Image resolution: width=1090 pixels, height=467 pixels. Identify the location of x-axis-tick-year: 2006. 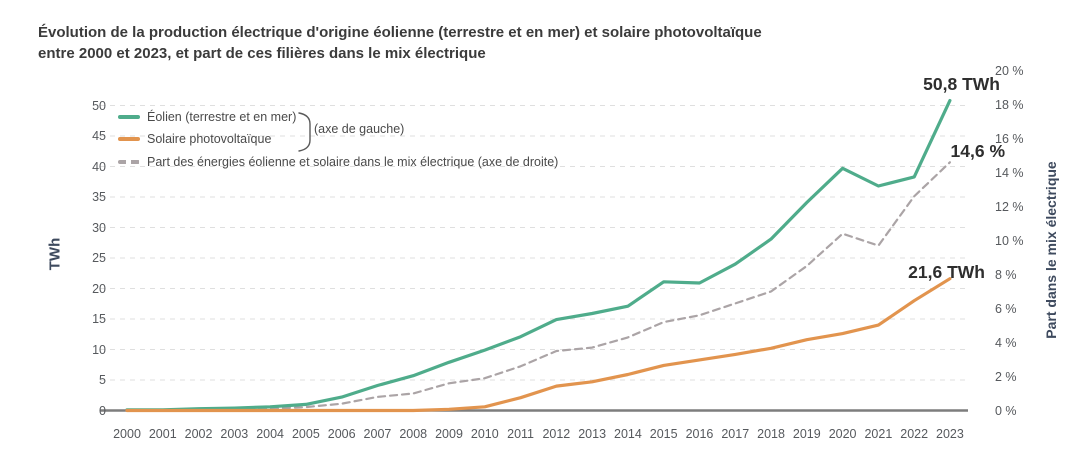
(341, 434).